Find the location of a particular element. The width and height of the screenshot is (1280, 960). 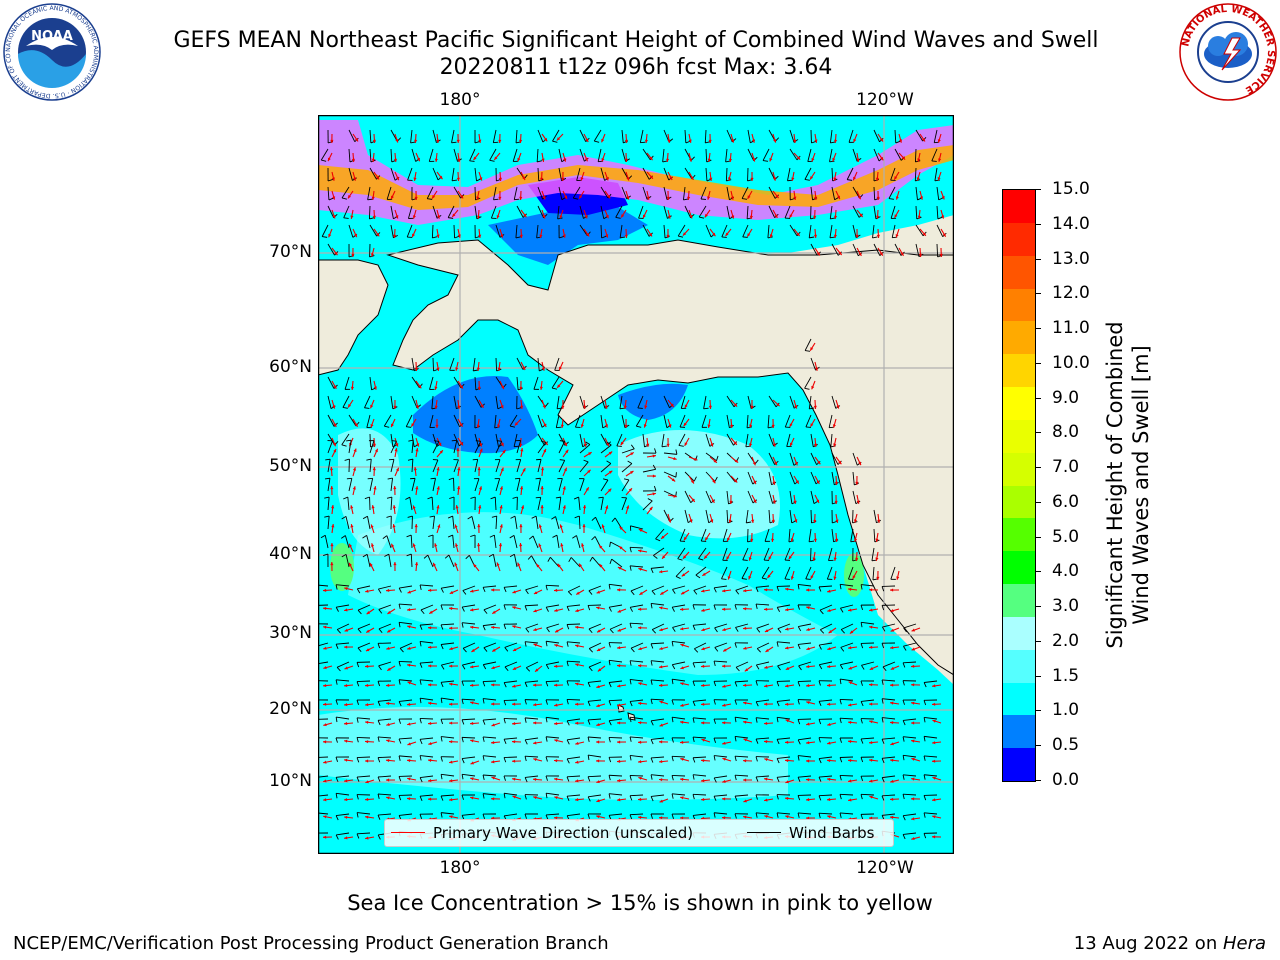

colorbar-segment is located at coordinates (1019, 239).